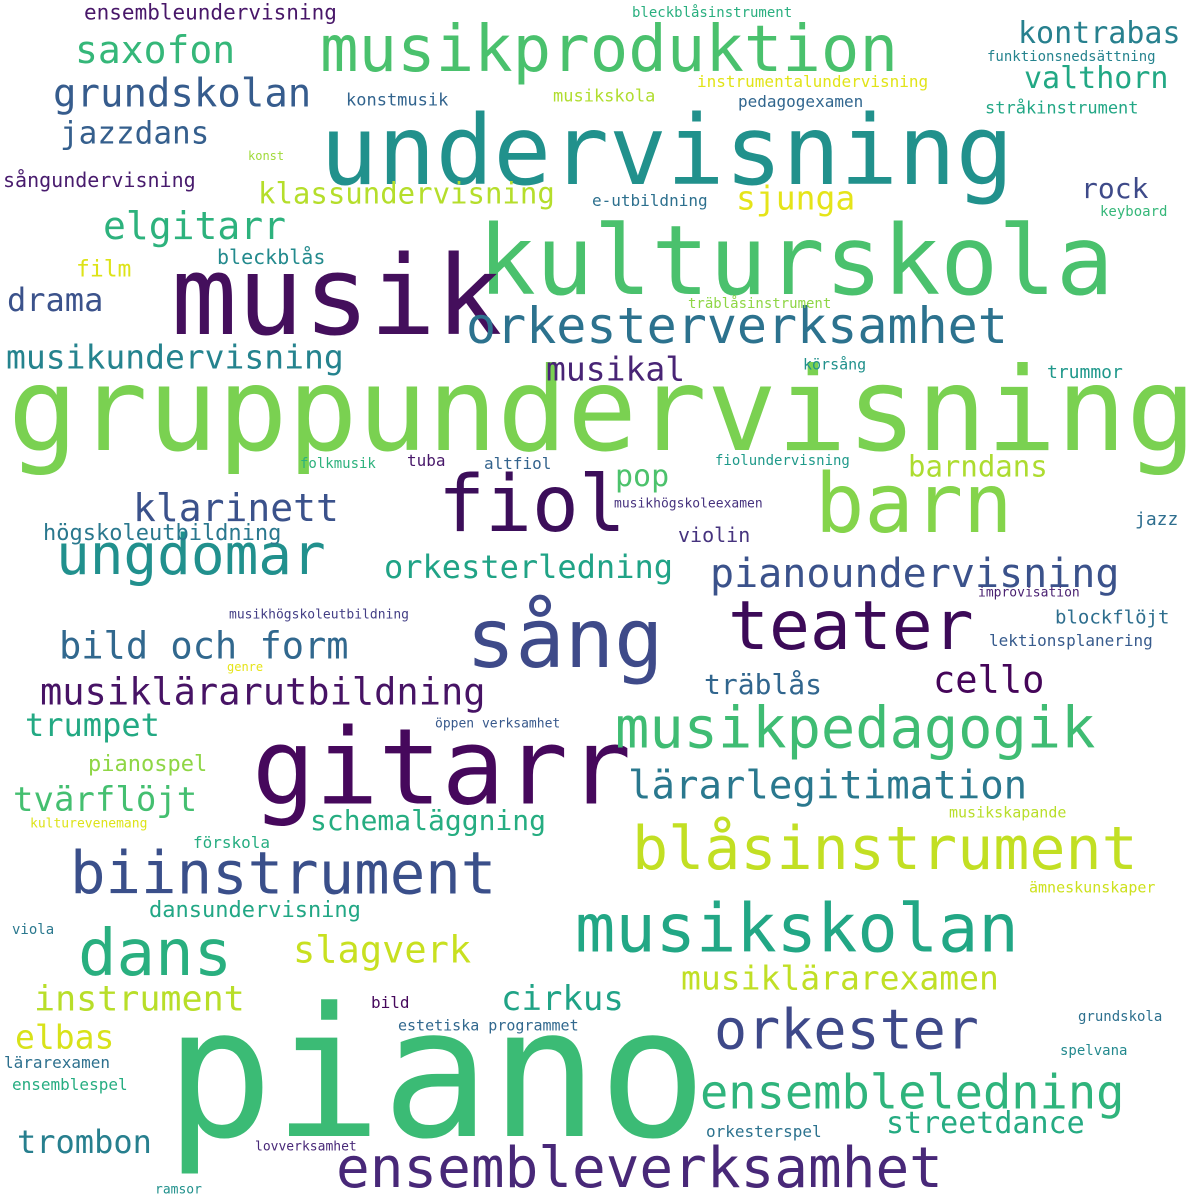 This screenshot has width=1200, height=1200. Describe the element at coordinates (518, 463) in the screenshot. I see `word-79: altfiol` at that location.